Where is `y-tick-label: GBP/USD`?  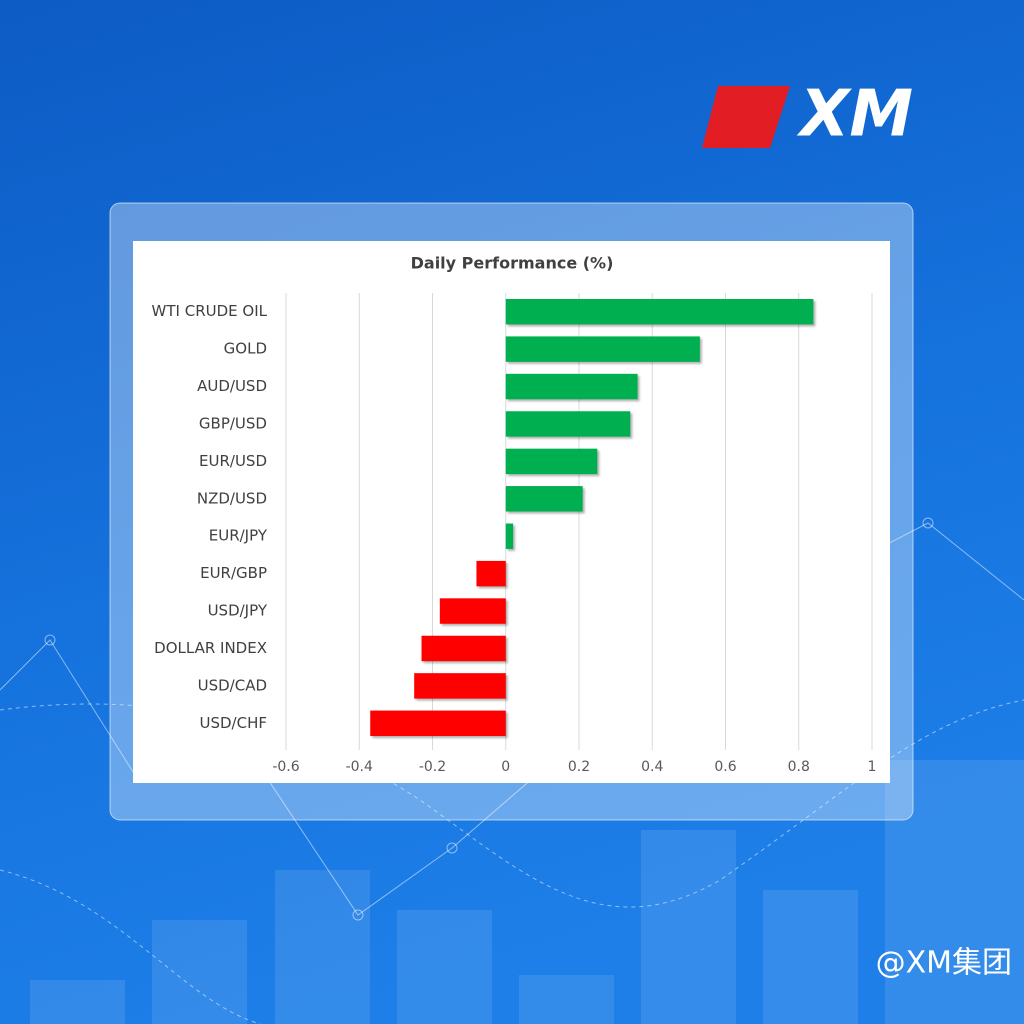 y-tick-label: GBP/USD is located at coordinates (233, 423).